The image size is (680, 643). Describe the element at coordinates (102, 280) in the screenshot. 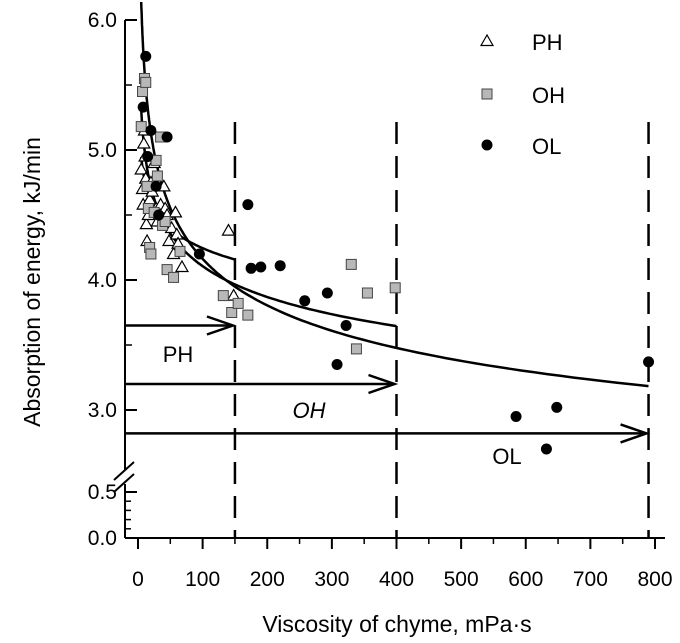

I see `y-tick-label: 4.0` at that location.